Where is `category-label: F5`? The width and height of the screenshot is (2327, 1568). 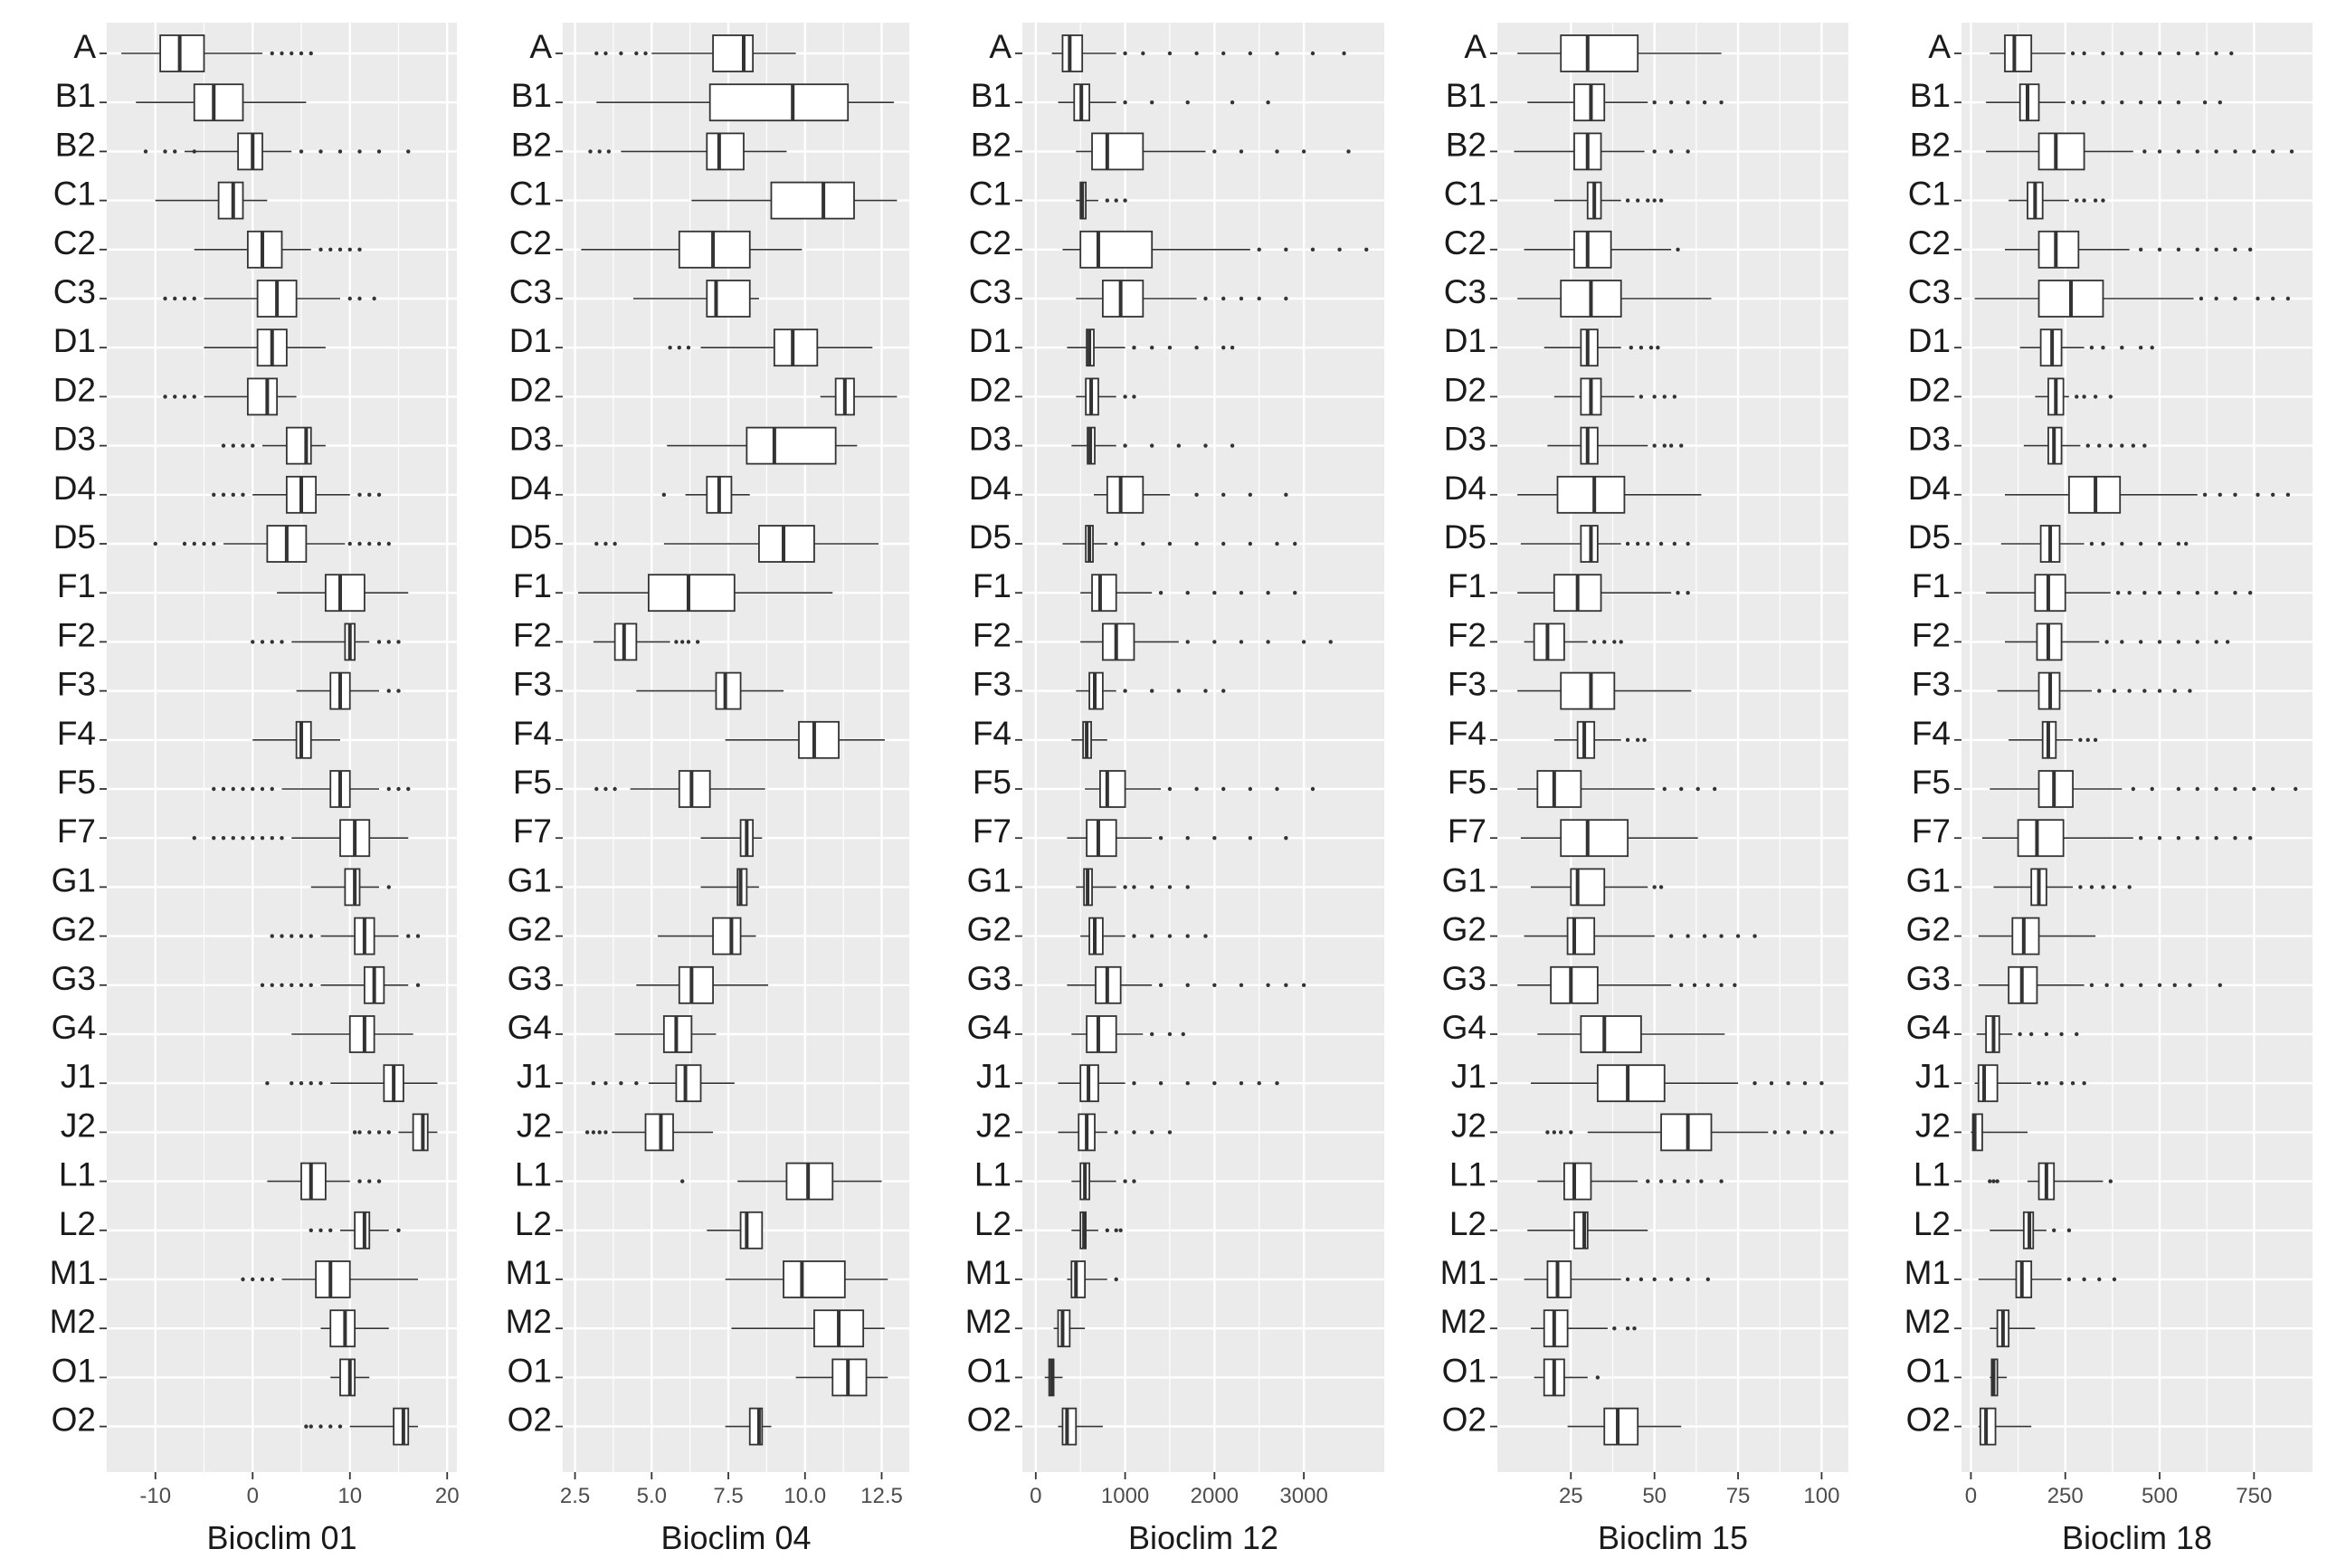 category-label: F5 is located at coordinates (76, 783).